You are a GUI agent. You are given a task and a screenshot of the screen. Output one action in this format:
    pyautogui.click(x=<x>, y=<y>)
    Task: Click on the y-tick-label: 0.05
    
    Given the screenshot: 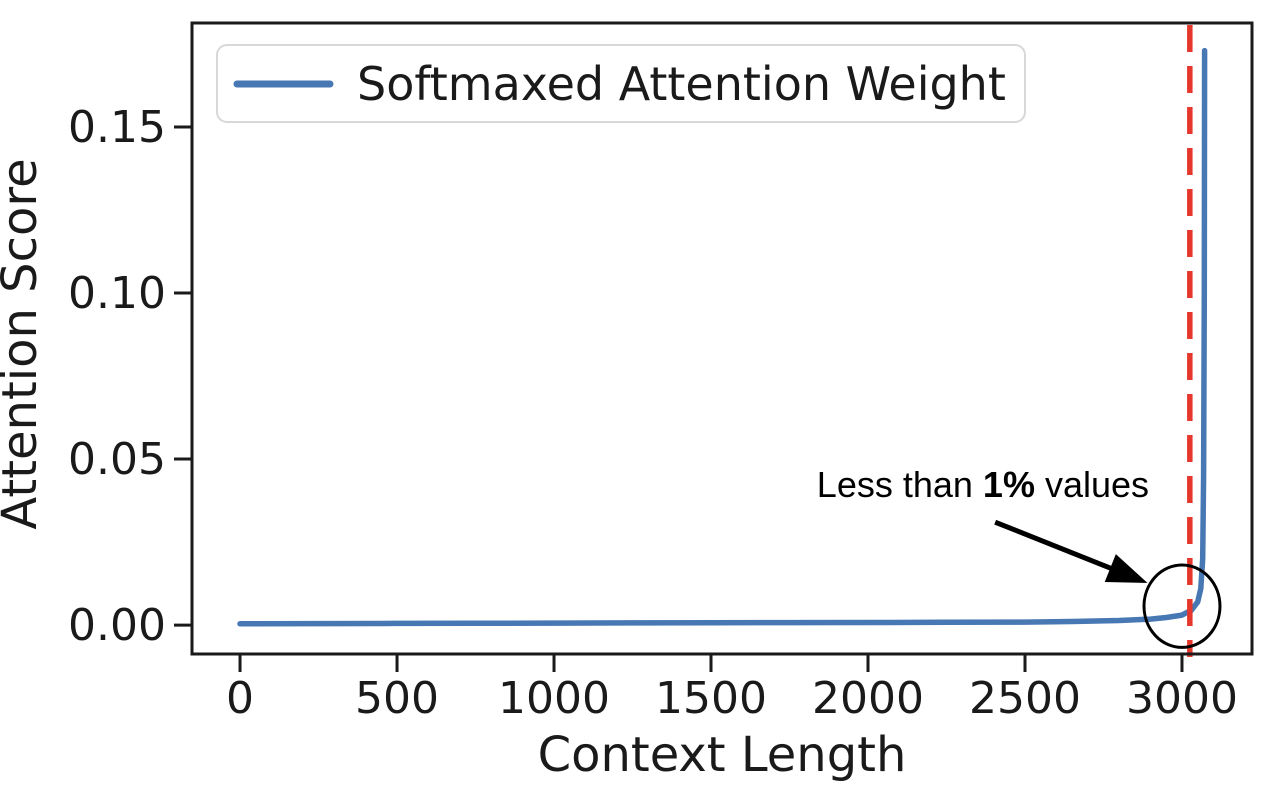 What is the action you would take?
    pyautogui.click(x=117, y=459)
    